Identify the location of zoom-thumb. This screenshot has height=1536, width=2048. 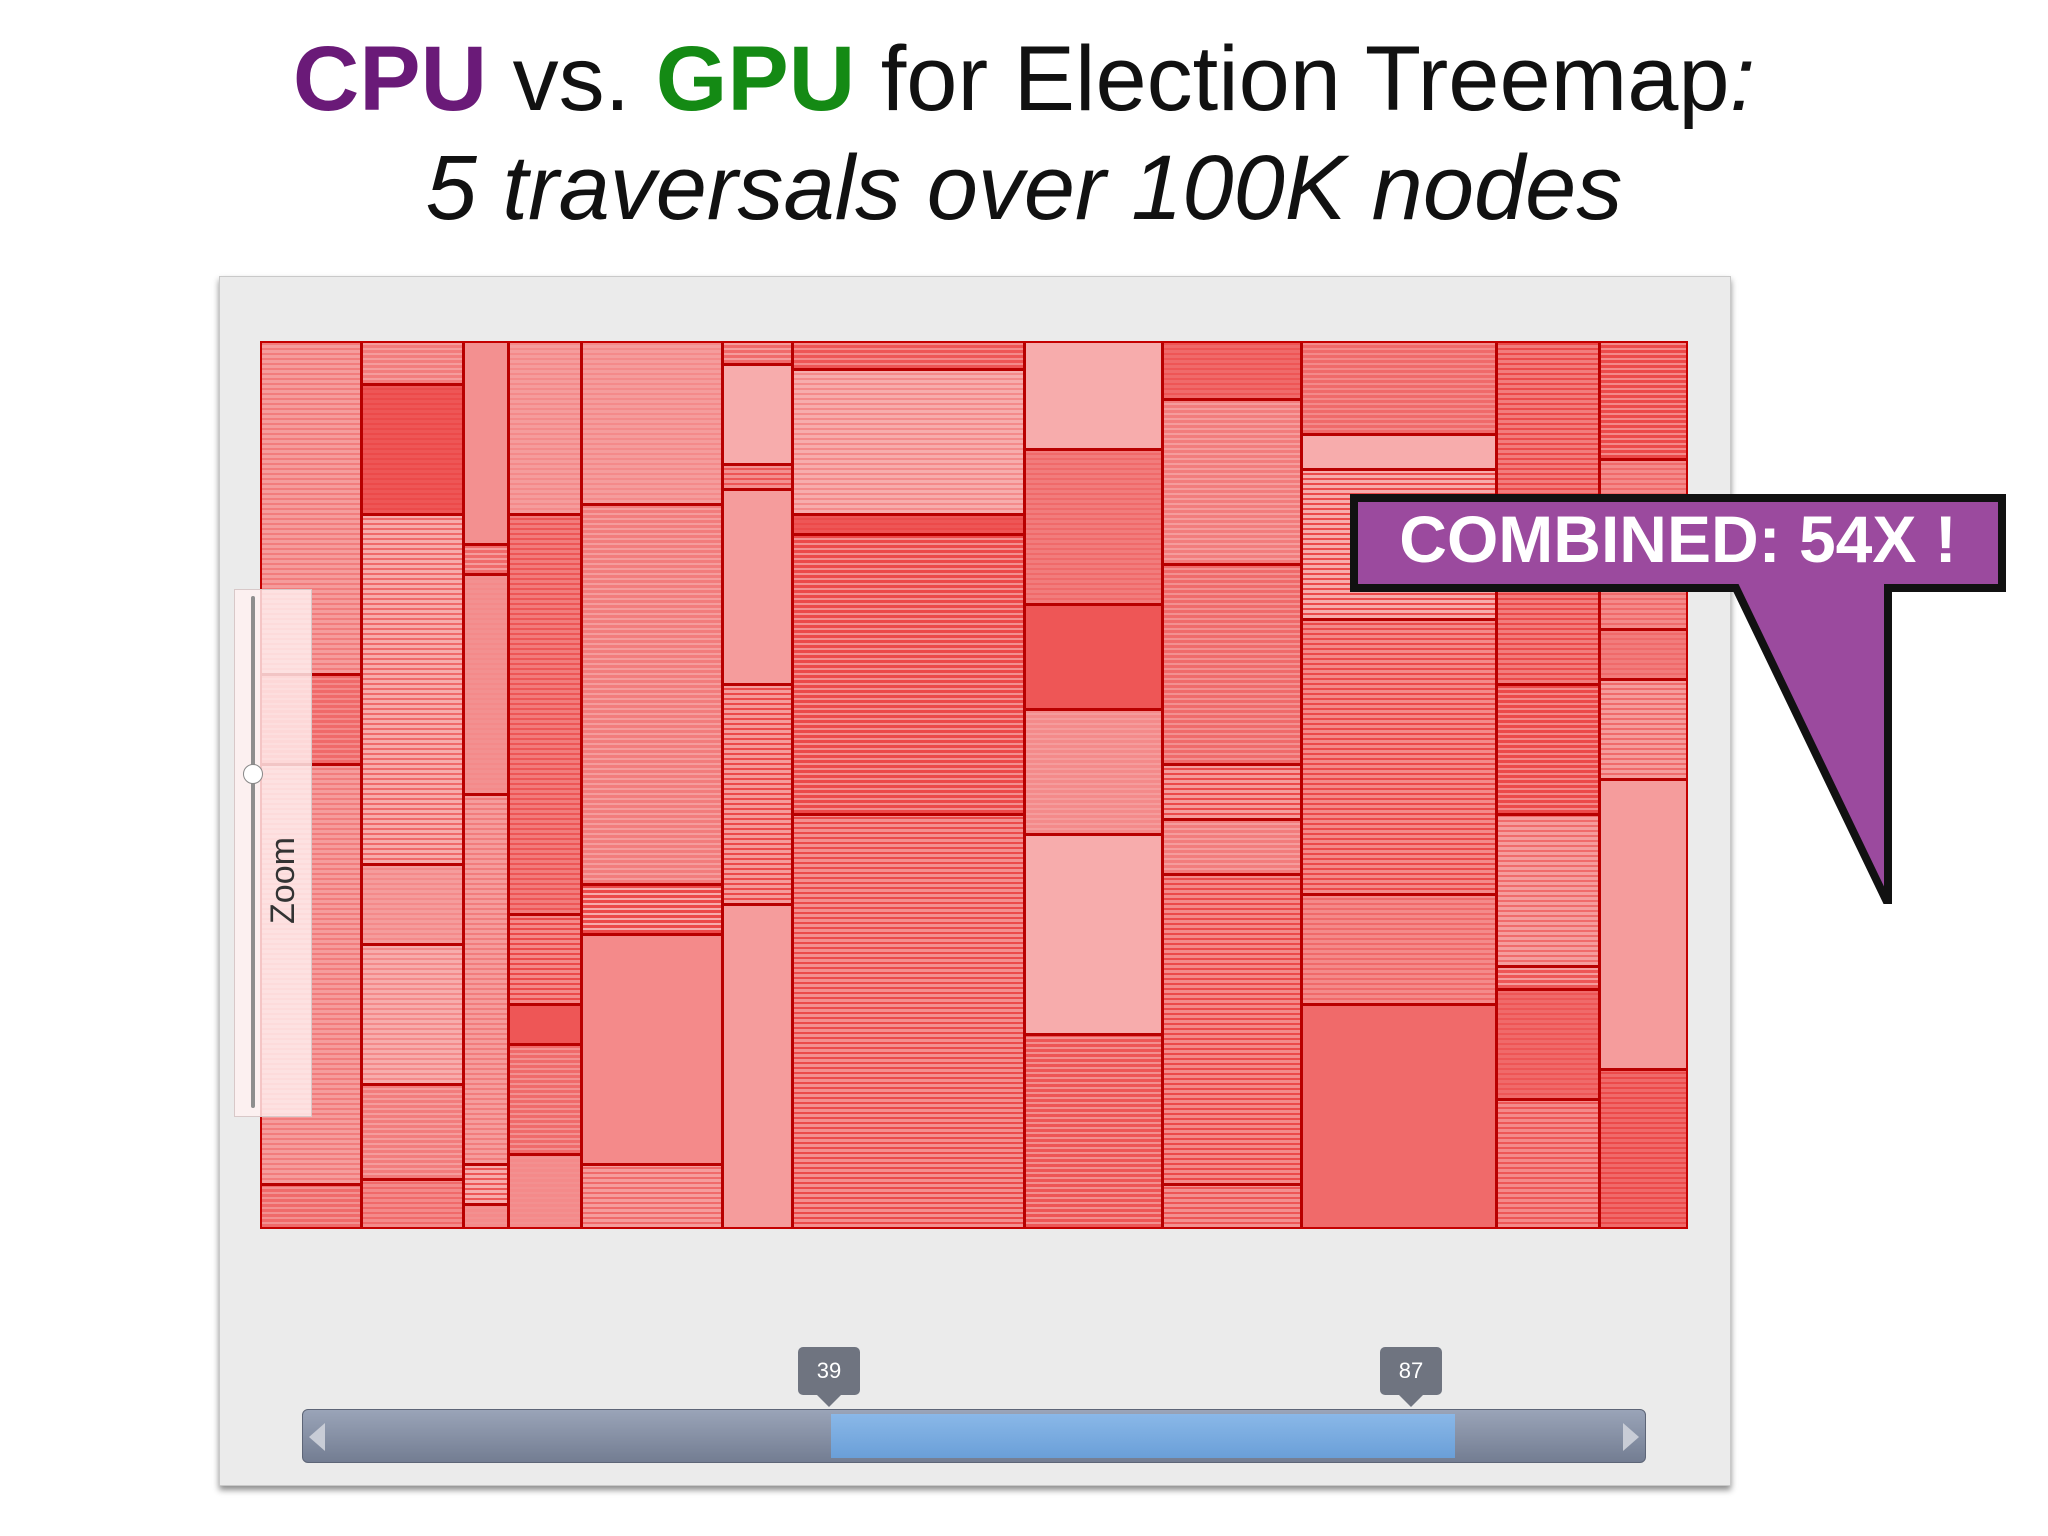
(253, 774).